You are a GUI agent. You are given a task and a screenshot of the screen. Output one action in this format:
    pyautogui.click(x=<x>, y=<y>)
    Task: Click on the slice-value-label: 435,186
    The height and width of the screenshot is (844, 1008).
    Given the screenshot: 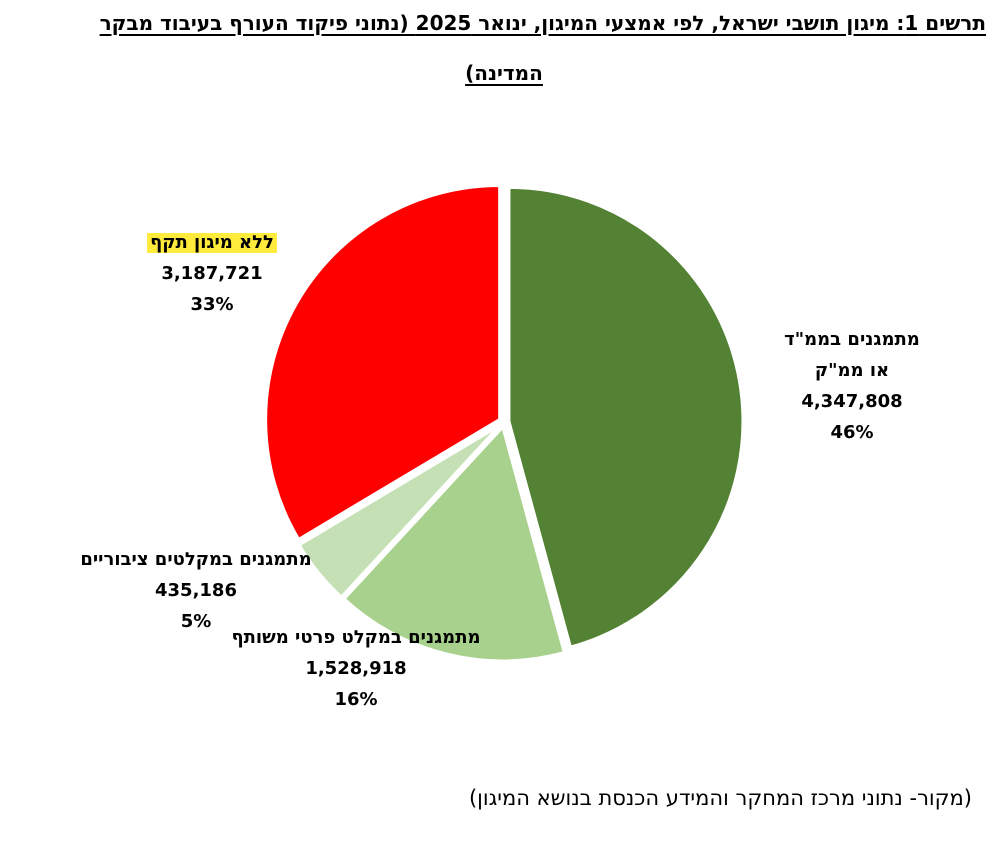 What is the action you would take?
    pyautogui.click(x=196, y=590)
    